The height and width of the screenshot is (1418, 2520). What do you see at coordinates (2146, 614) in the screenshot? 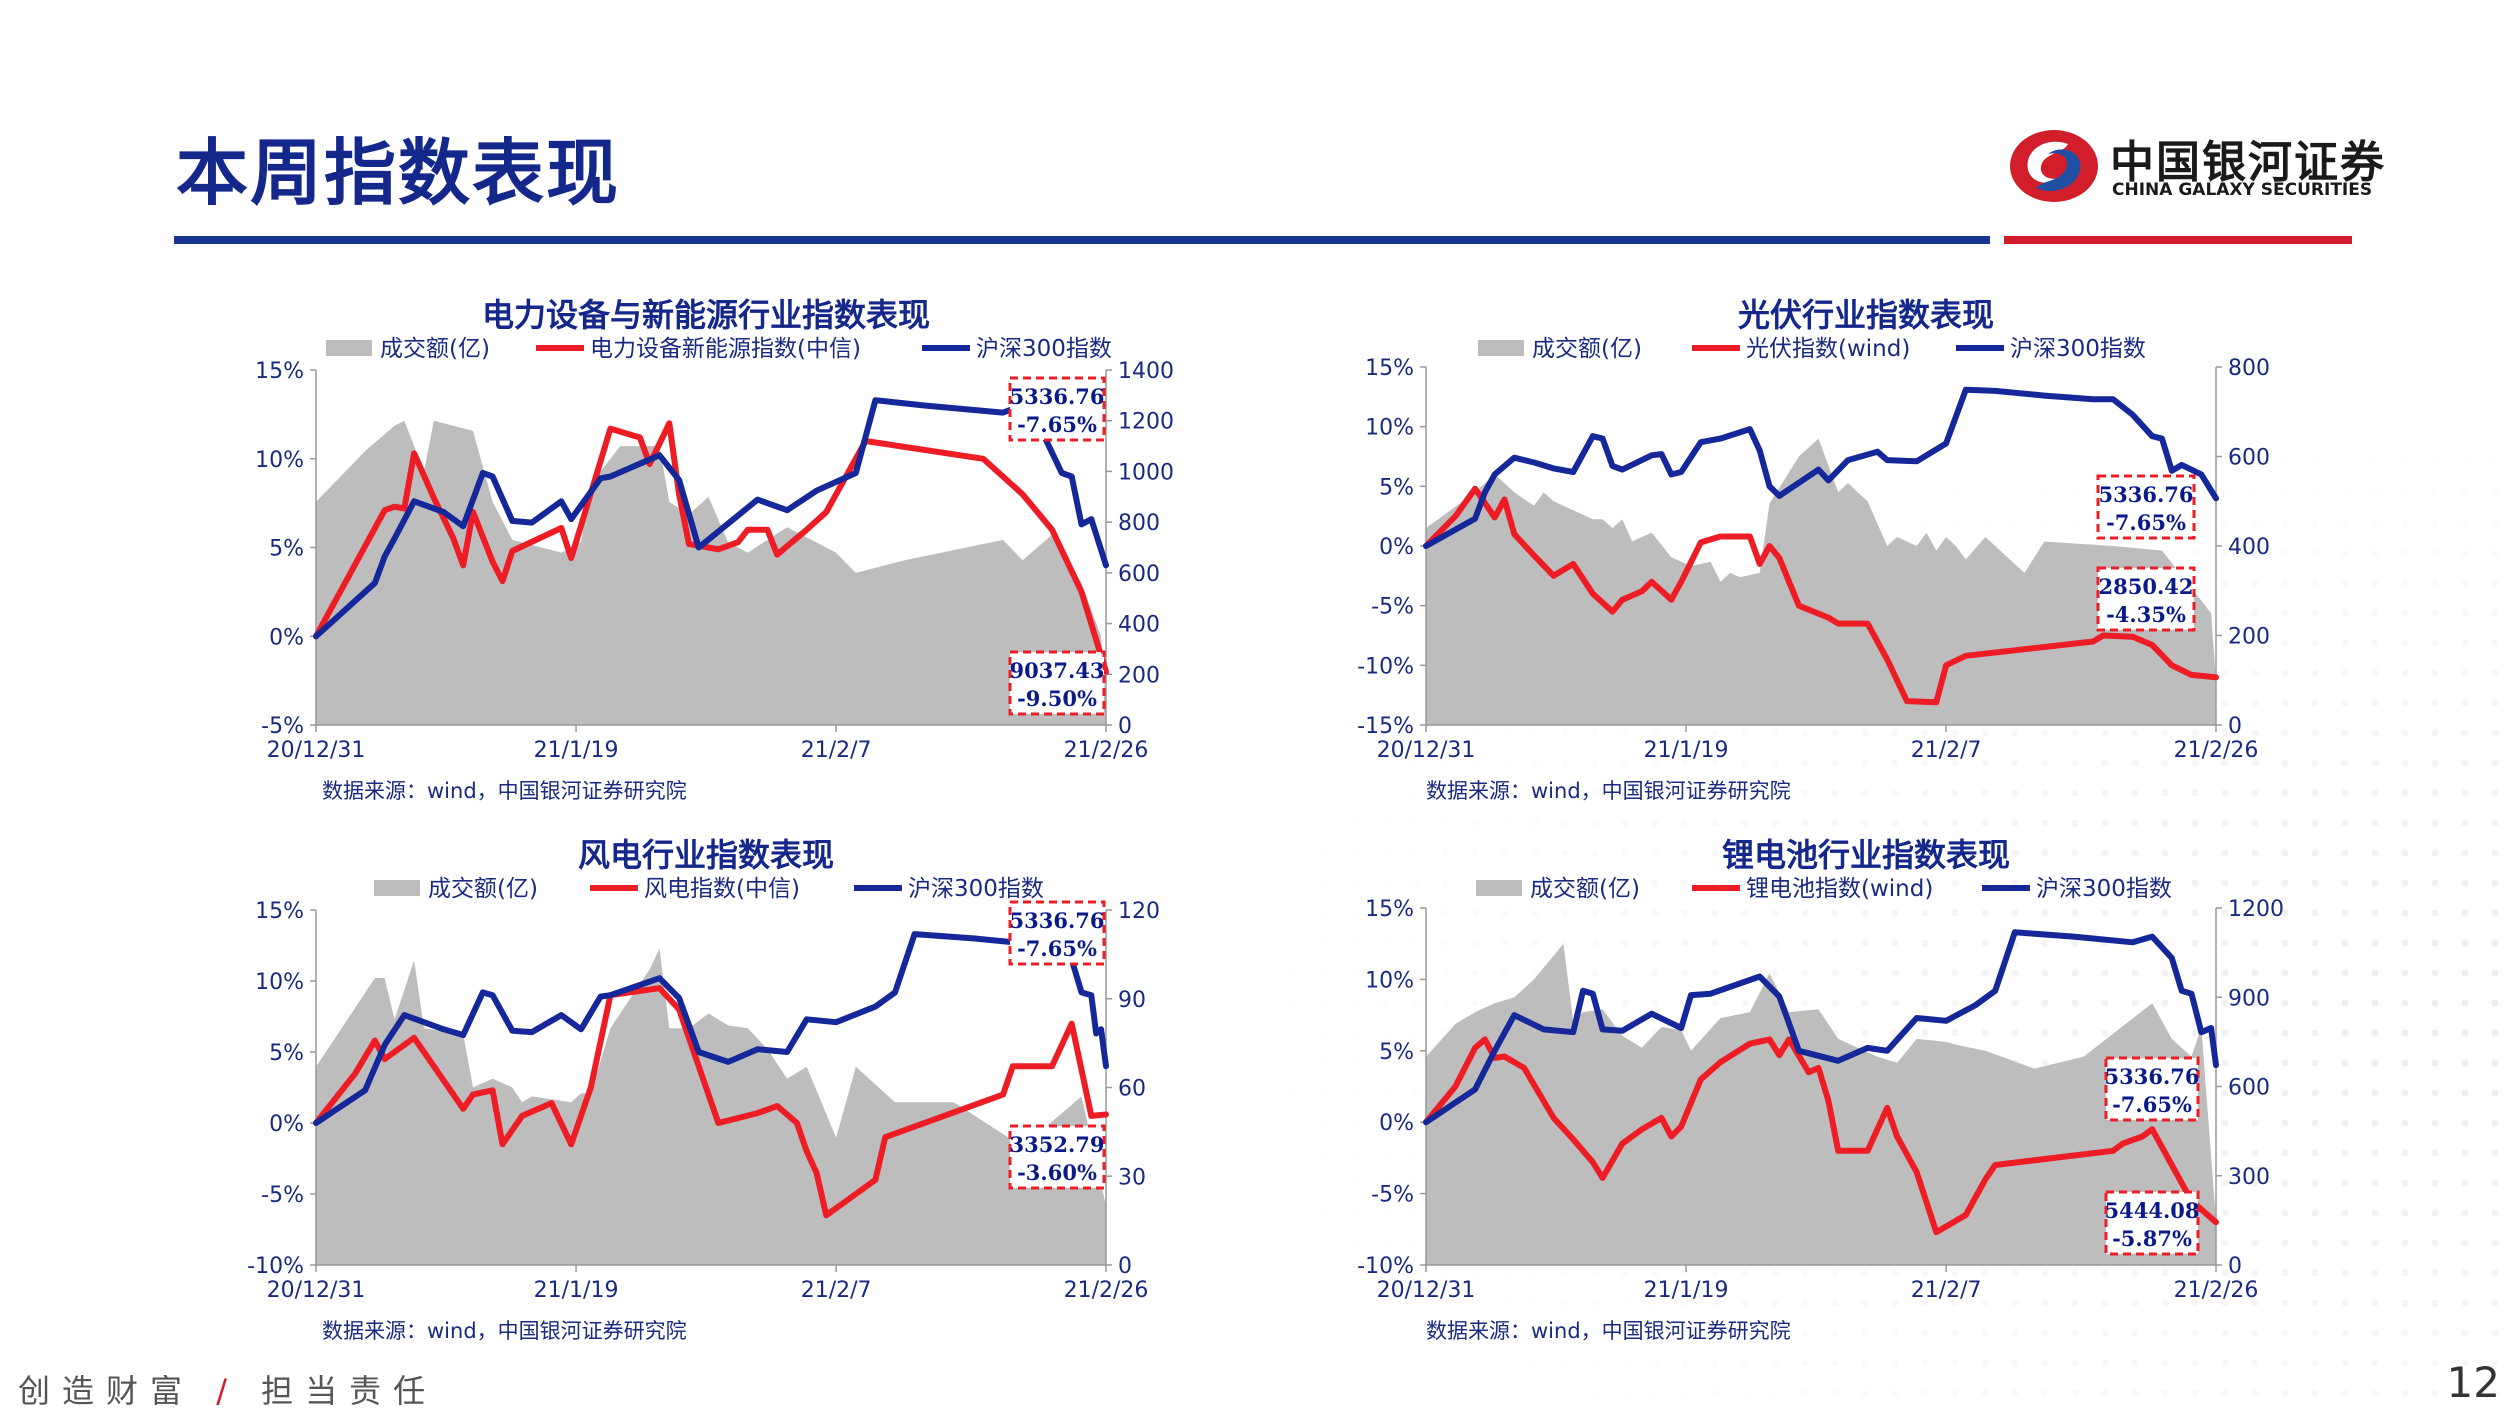
I see `annotation-change: -4.35%` at bounding box center [2146, 614].